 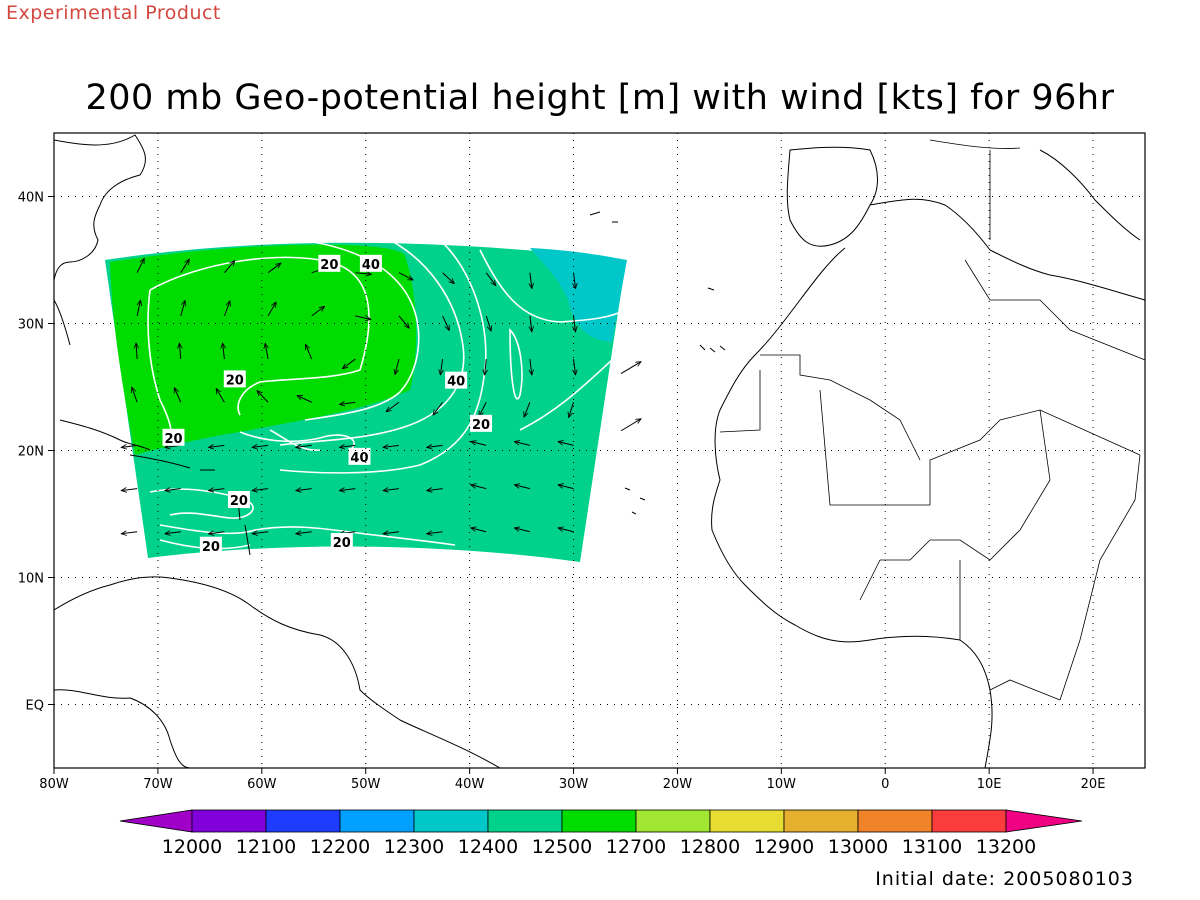 I want to click on colorbar-label: 12700, so click(x=636, y=847).